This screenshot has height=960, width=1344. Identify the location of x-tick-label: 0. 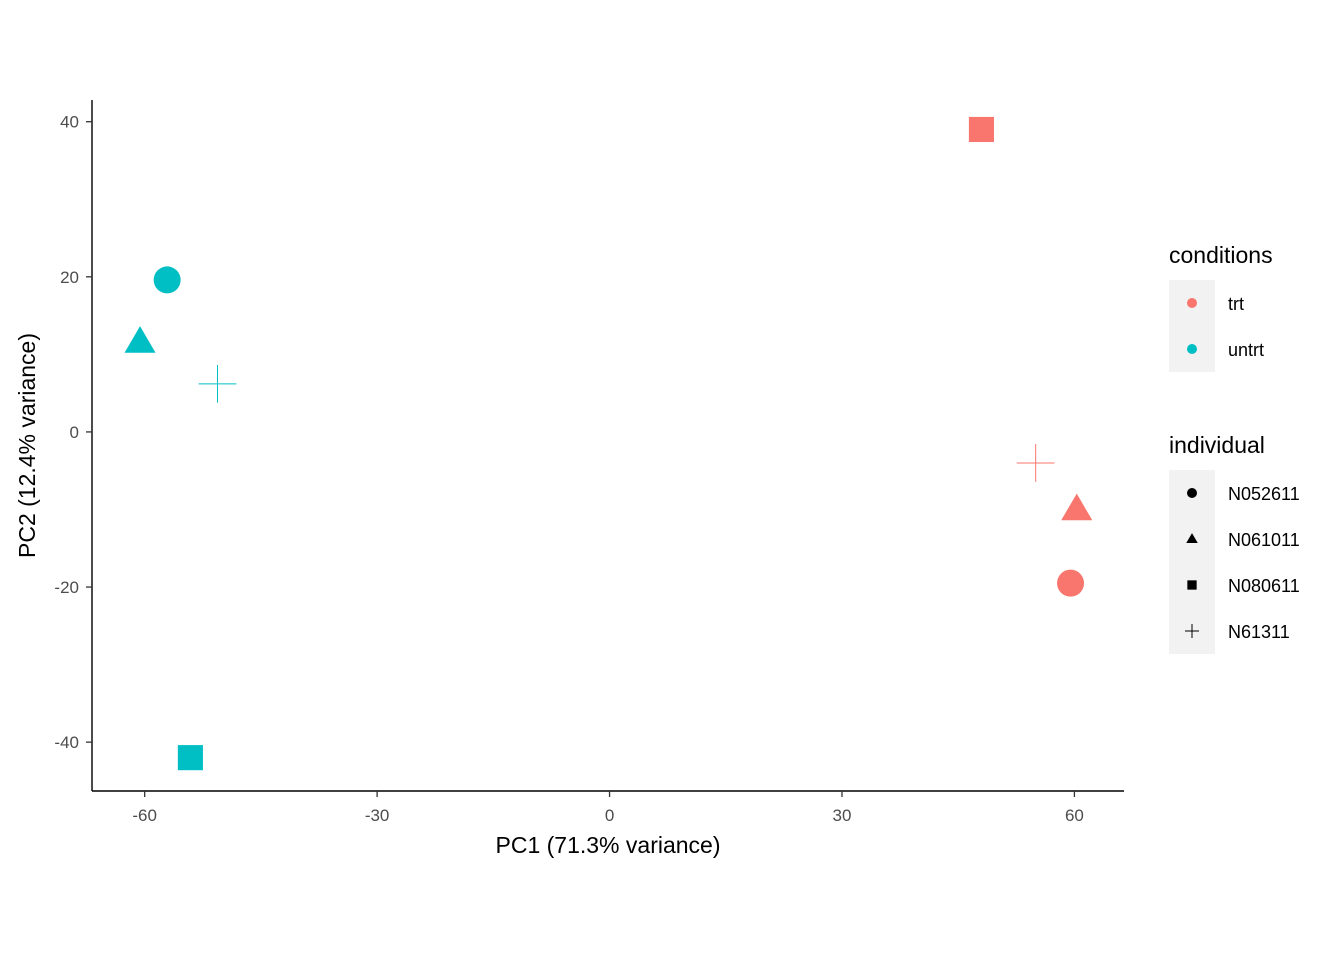
(609, 815).